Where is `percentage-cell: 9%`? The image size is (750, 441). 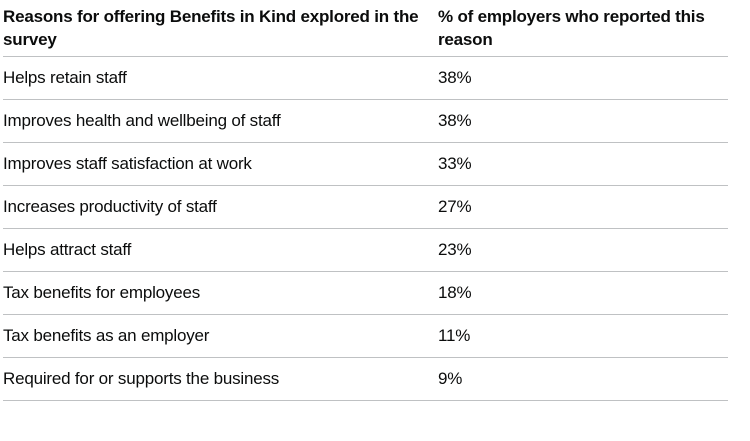 percentage-cell: 9% is located at coordinates (583, 379).